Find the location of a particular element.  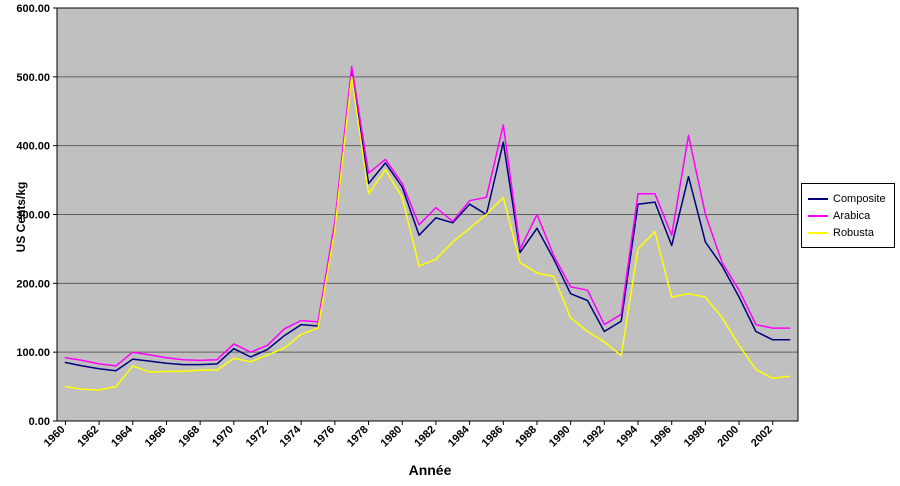

x-tick-label: 2002 is located at coordinates (762, 437).